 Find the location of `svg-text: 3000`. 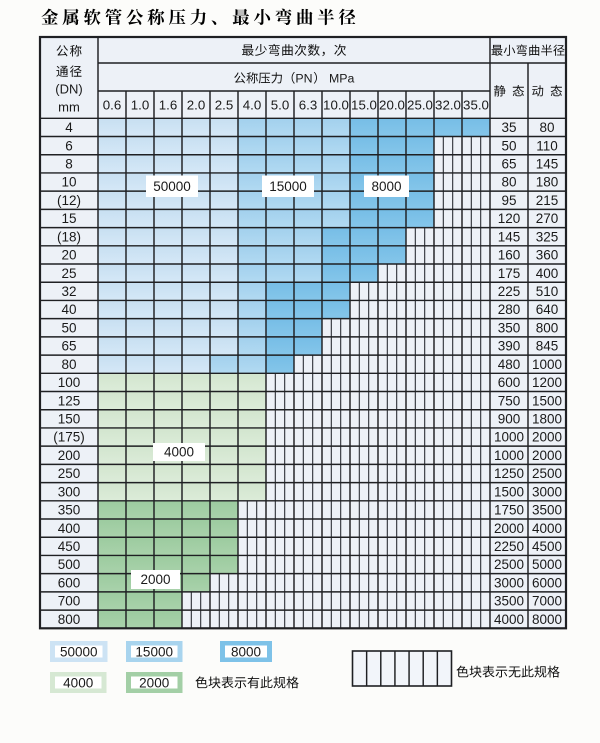

svg-text: 3000 is located at coordinates (509, 583).